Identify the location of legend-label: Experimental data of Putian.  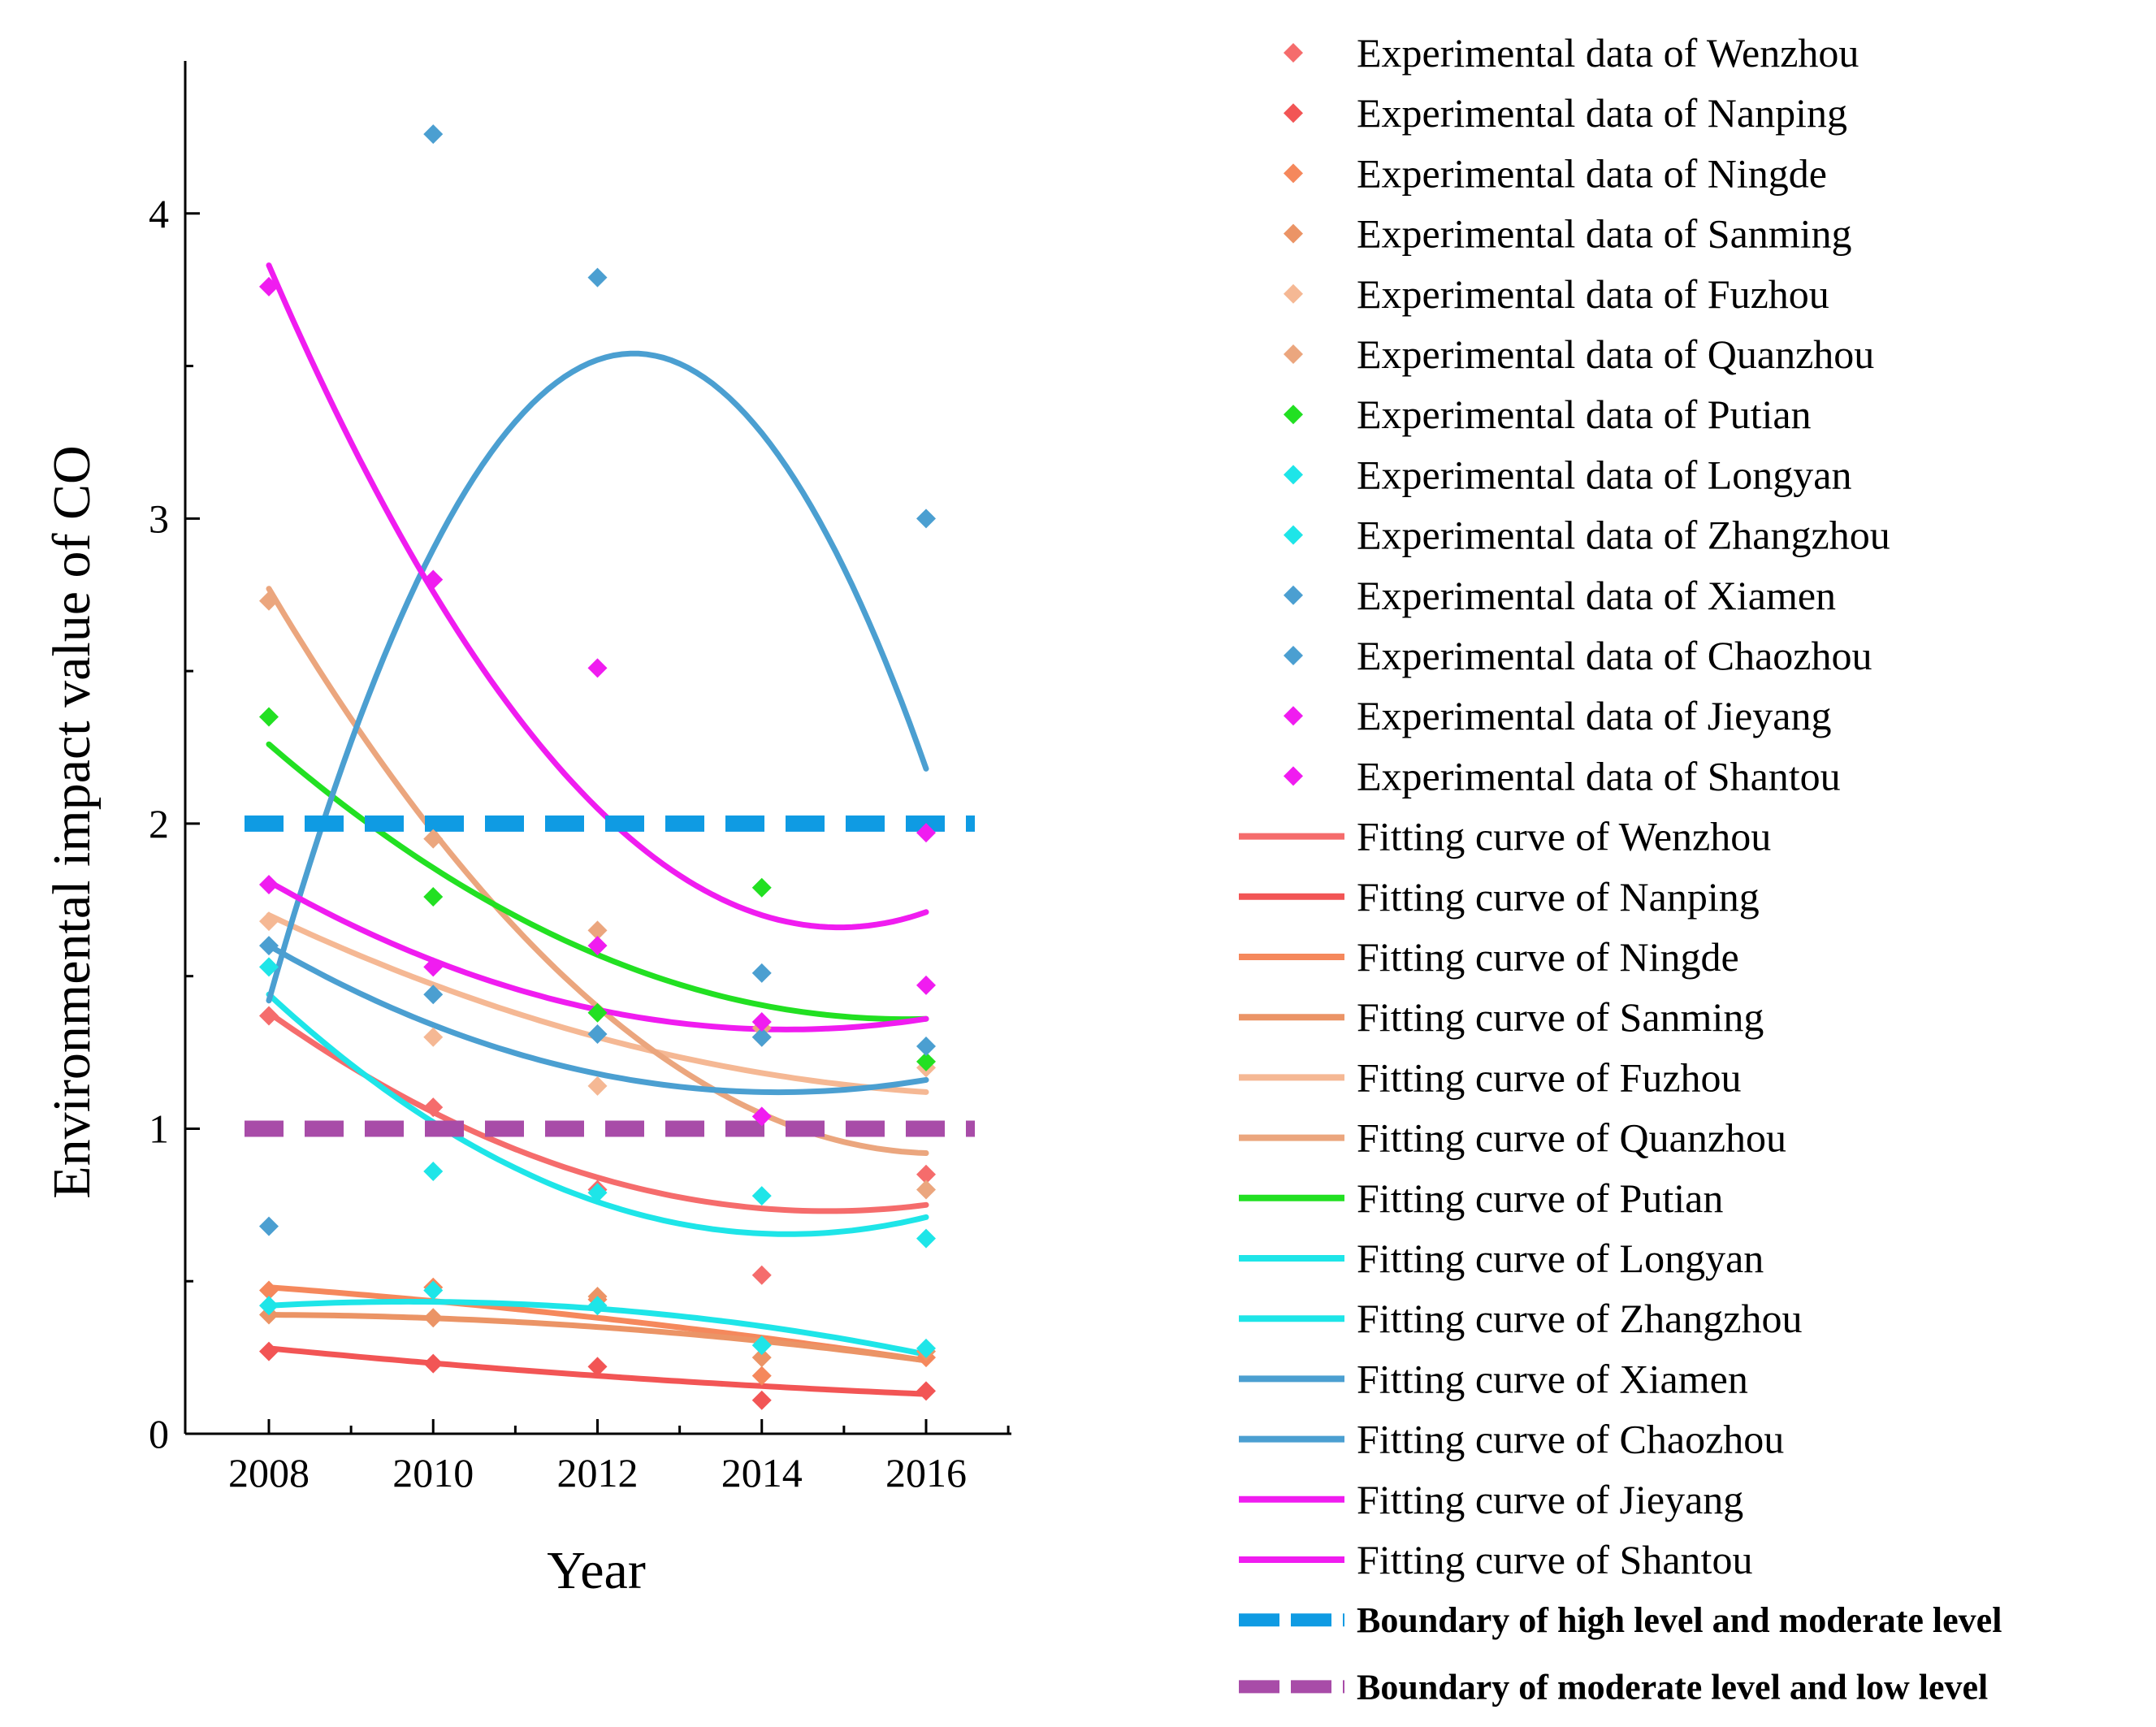
(1584, 415).